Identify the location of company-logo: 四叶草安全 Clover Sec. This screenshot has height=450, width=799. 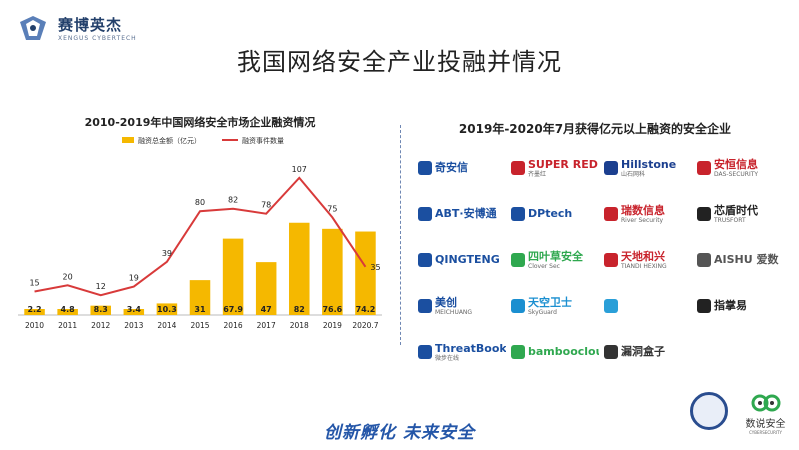
(555, 260).